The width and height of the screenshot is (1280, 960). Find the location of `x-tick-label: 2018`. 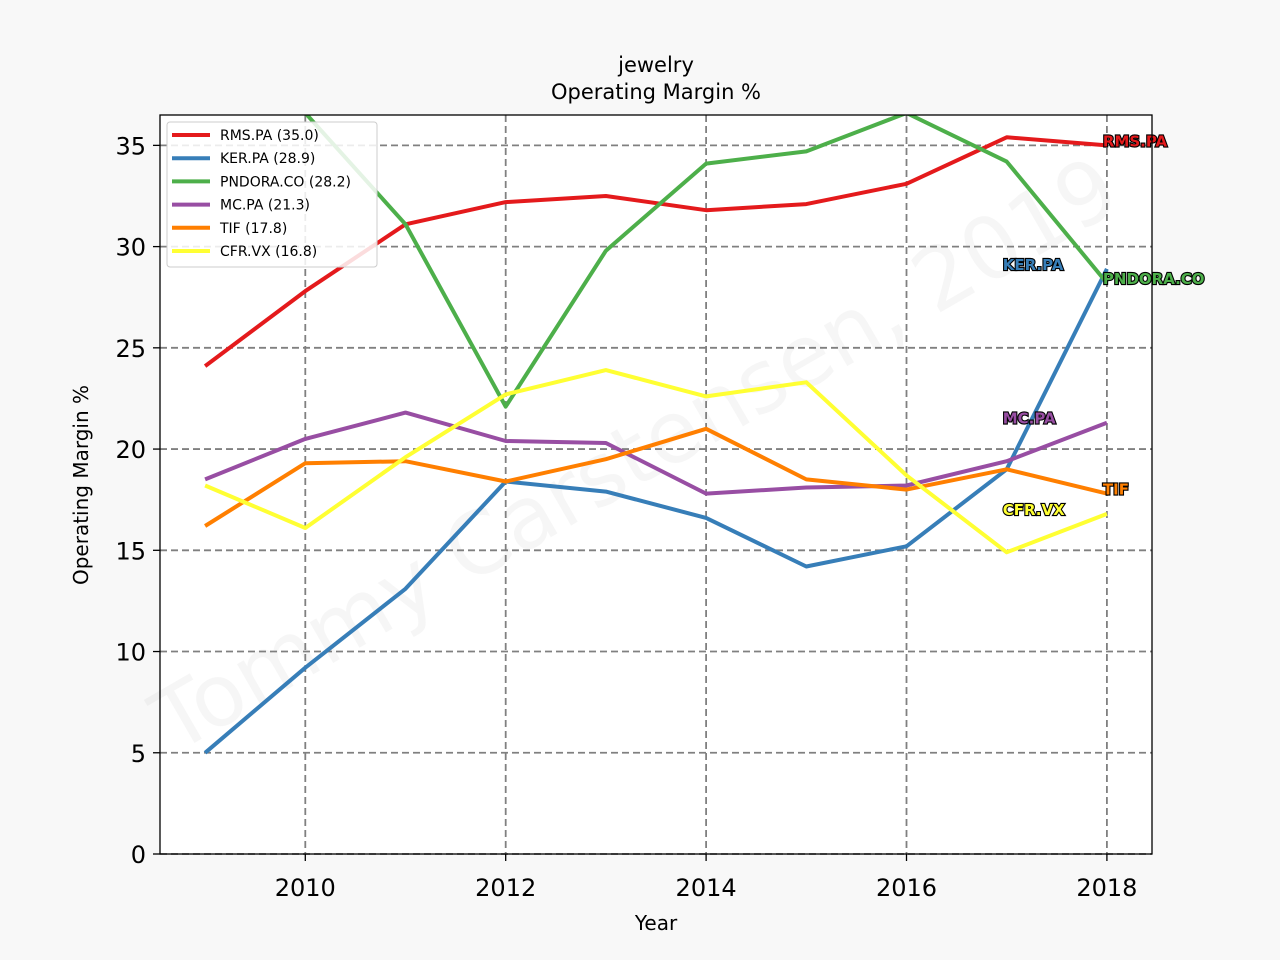

x-tick-label: 2018 is located at coordinates (1106, 888).